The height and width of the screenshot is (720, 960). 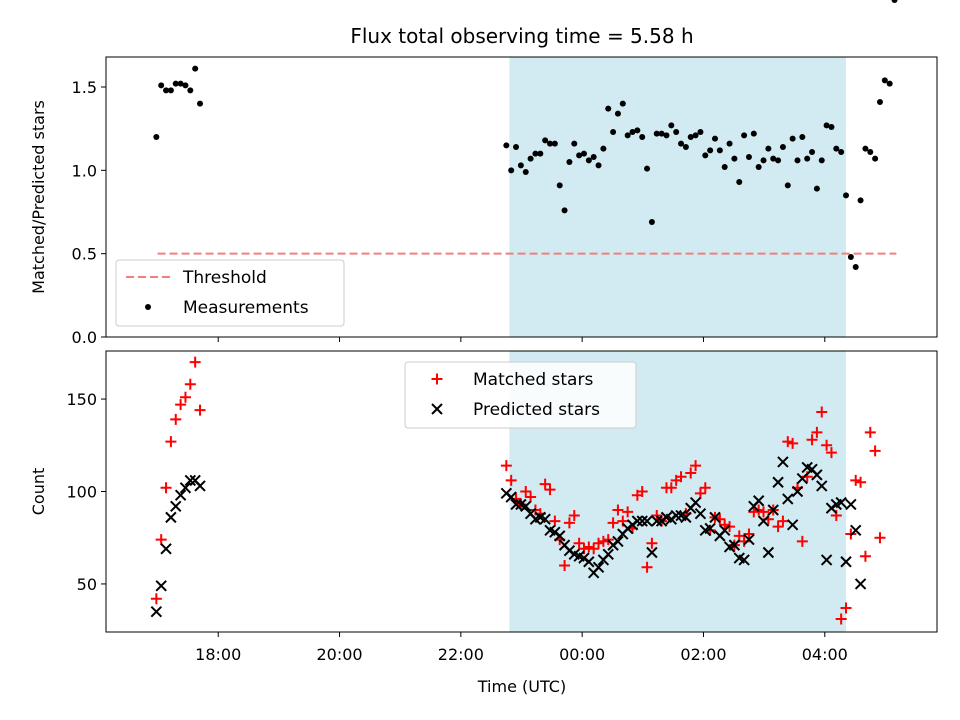 What do you see at coordinates (38, 492) in the screenshot?
I see `y-axis-label: Count` at bounding box center [38, 492].